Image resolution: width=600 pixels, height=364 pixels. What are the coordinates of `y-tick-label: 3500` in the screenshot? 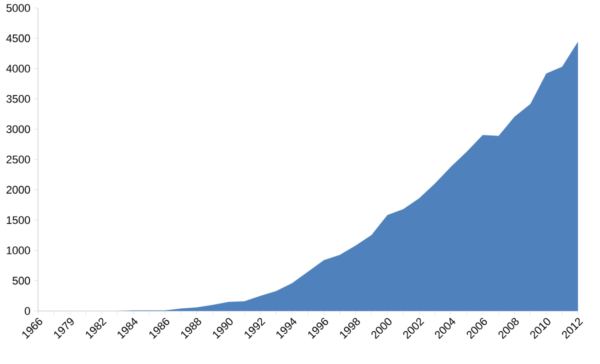 It's located at (18, 99).